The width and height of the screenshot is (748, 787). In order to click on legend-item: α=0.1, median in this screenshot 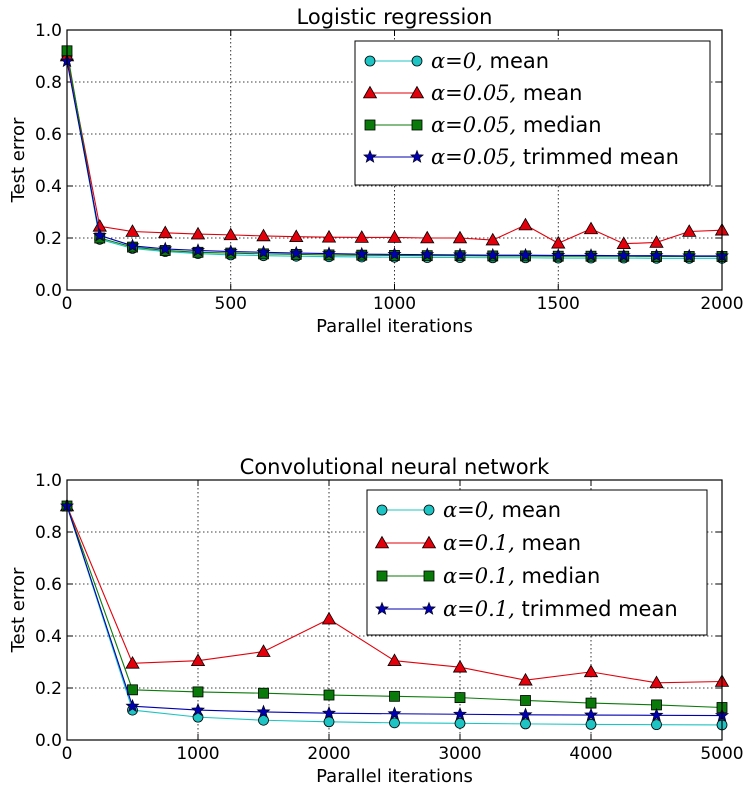, I will do `click(488, 576)`.